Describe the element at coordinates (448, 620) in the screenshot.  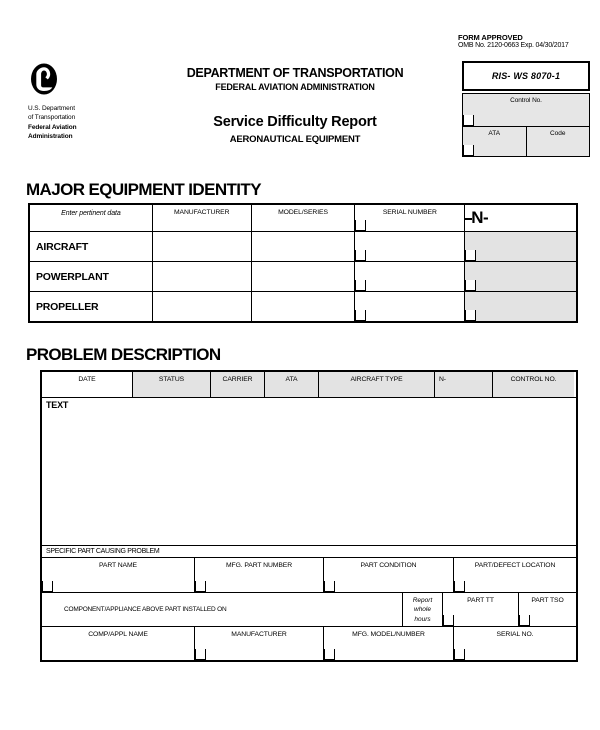
I see `part-tt-notch` at that location.